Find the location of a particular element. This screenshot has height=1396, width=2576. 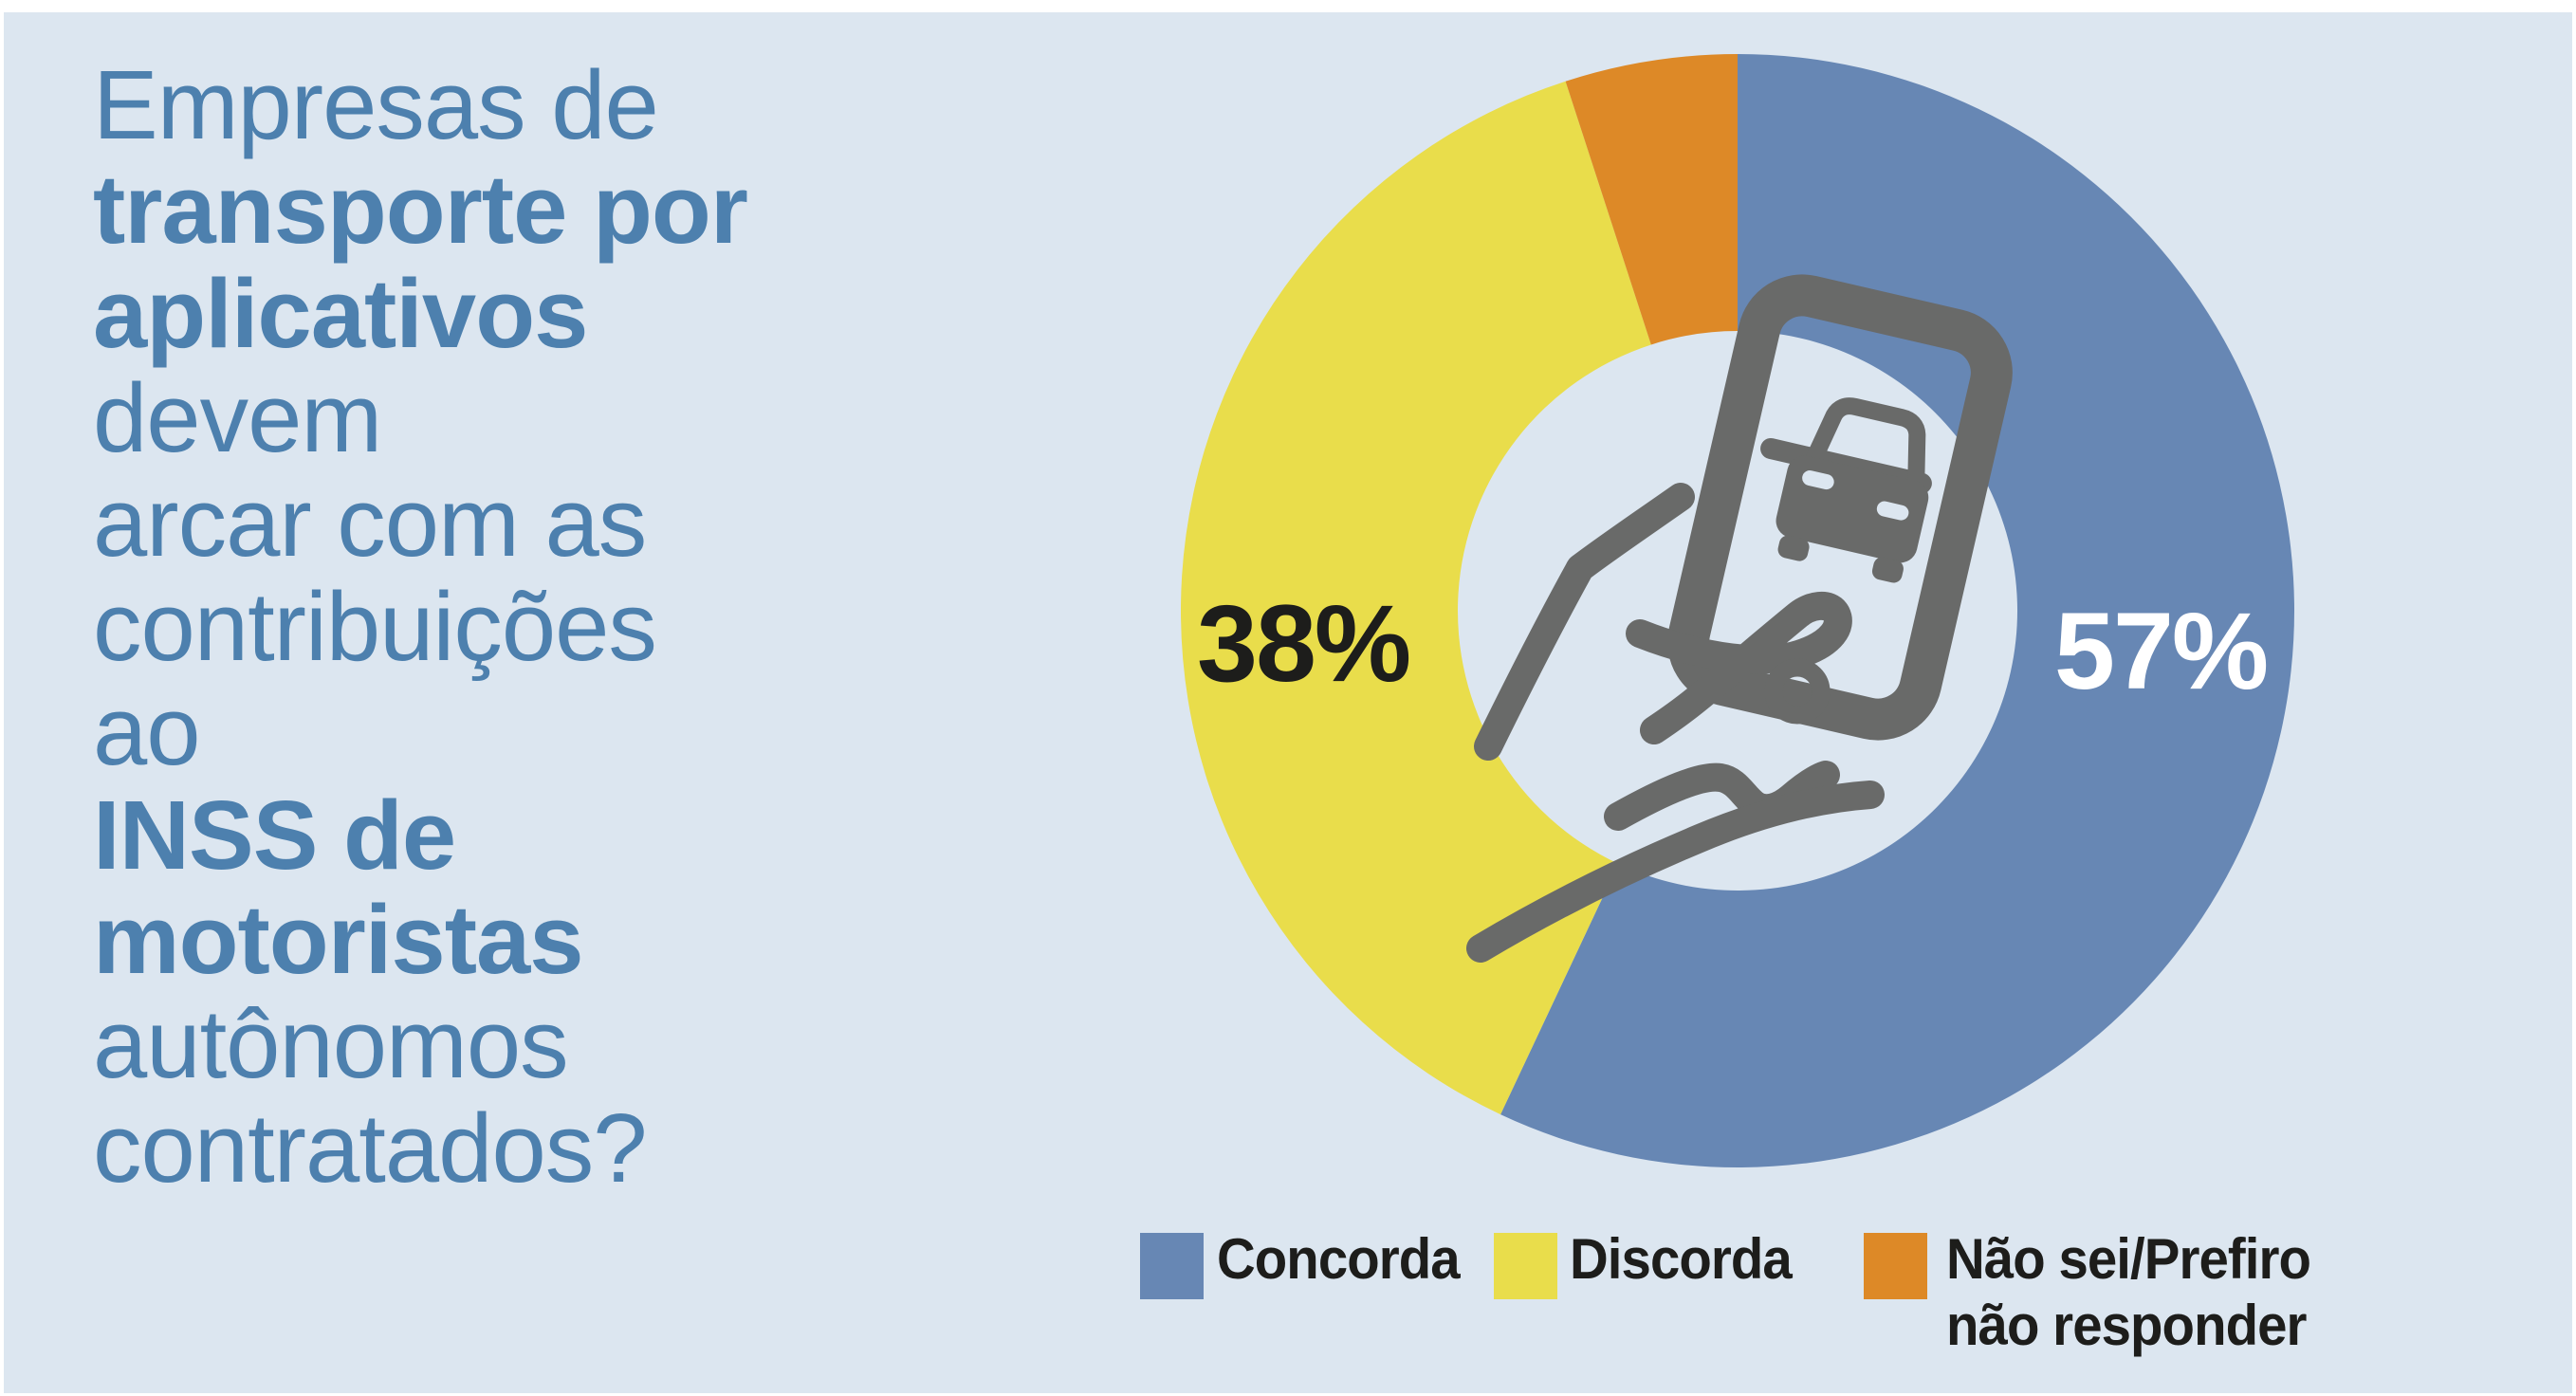

concorda-percentage-label: 57% is located at coordinates (2161, 651).